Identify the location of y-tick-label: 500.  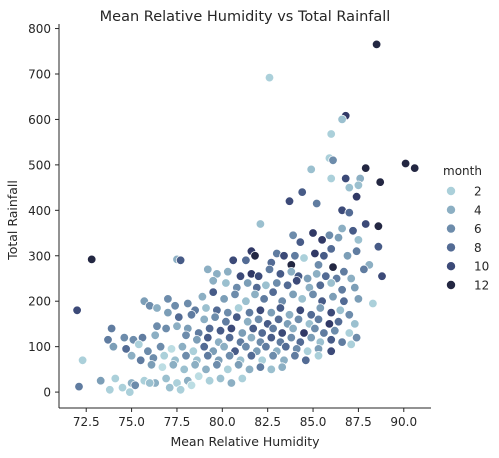
(39, 165).